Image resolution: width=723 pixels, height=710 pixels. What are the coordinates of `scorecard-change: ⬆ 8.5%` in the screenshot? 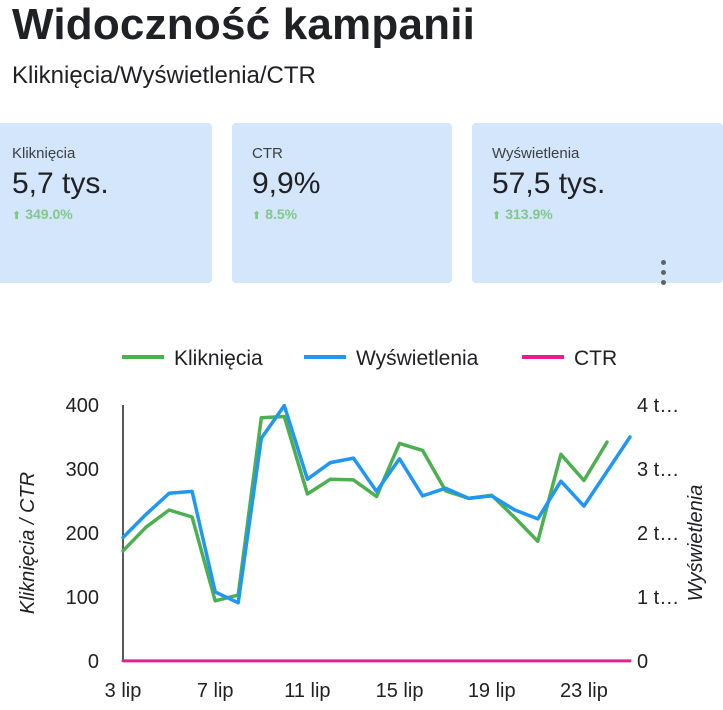 It's located at (274, 214).